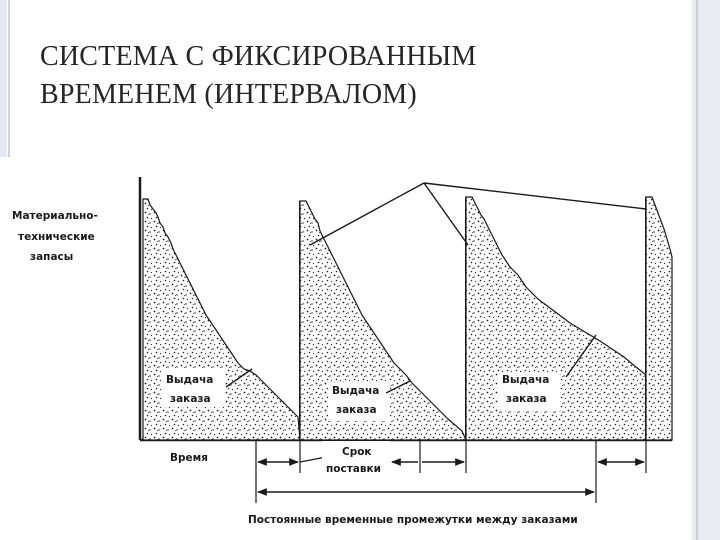 The height and width of the screenshot is (540, 720). What do you see at coordinates (353, 469) in the screenshot?
I see `lead-time-label-line-2: поставки` at bounding box center [353, 469].